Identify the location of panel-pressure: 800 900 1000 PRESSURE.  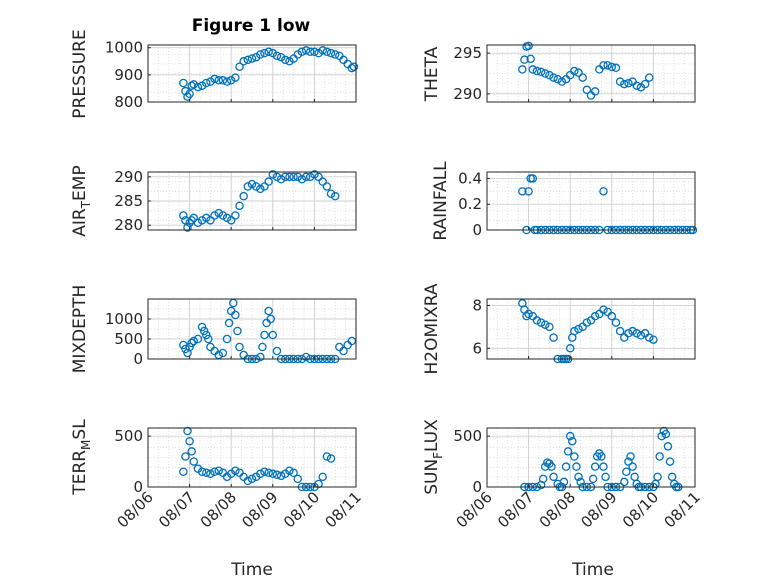
(214, 74).